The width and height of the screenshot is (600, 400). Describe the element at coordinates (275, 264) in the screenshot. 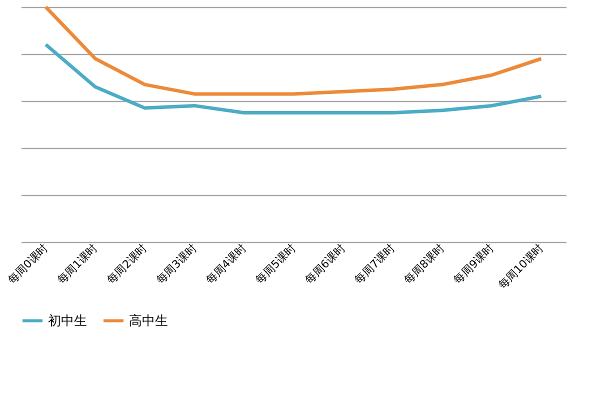

I see `x-tick-label: 每周5课时` at that location.